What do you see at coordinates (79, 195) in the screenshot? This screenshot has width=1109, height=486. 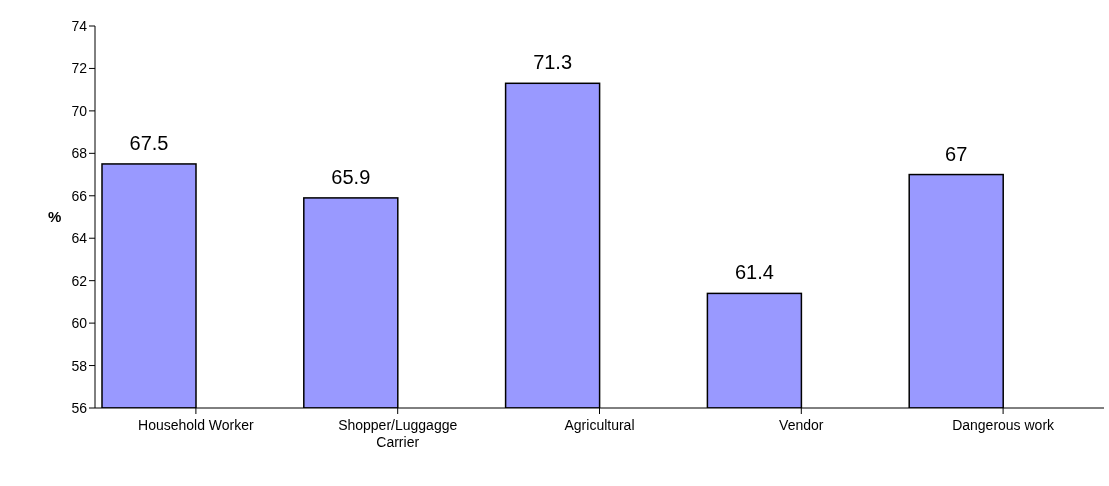 I see `y-tick-label: 66` at bounding box center [79, 195].